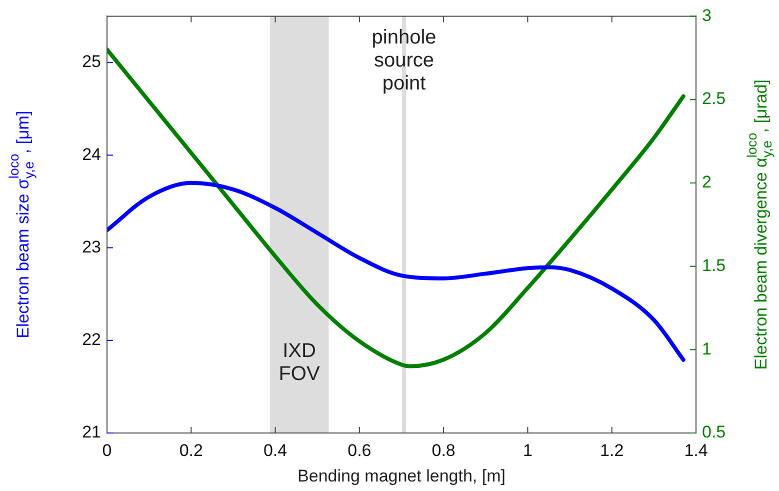 The image size is (779, 491). I want to click on y2-tick-label: 3, so click(707, 15).